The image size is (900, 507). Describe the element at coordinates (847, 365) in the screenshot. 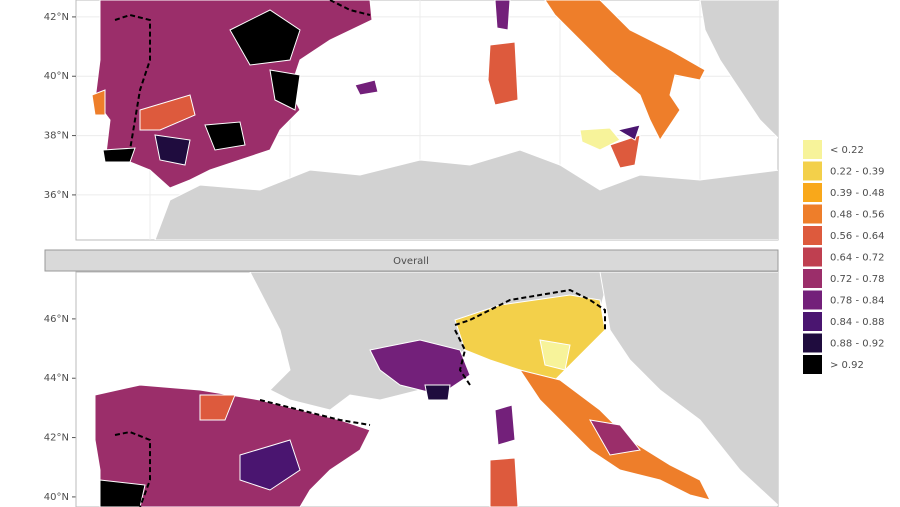

I see `legend-label: > 0.92` at that location.